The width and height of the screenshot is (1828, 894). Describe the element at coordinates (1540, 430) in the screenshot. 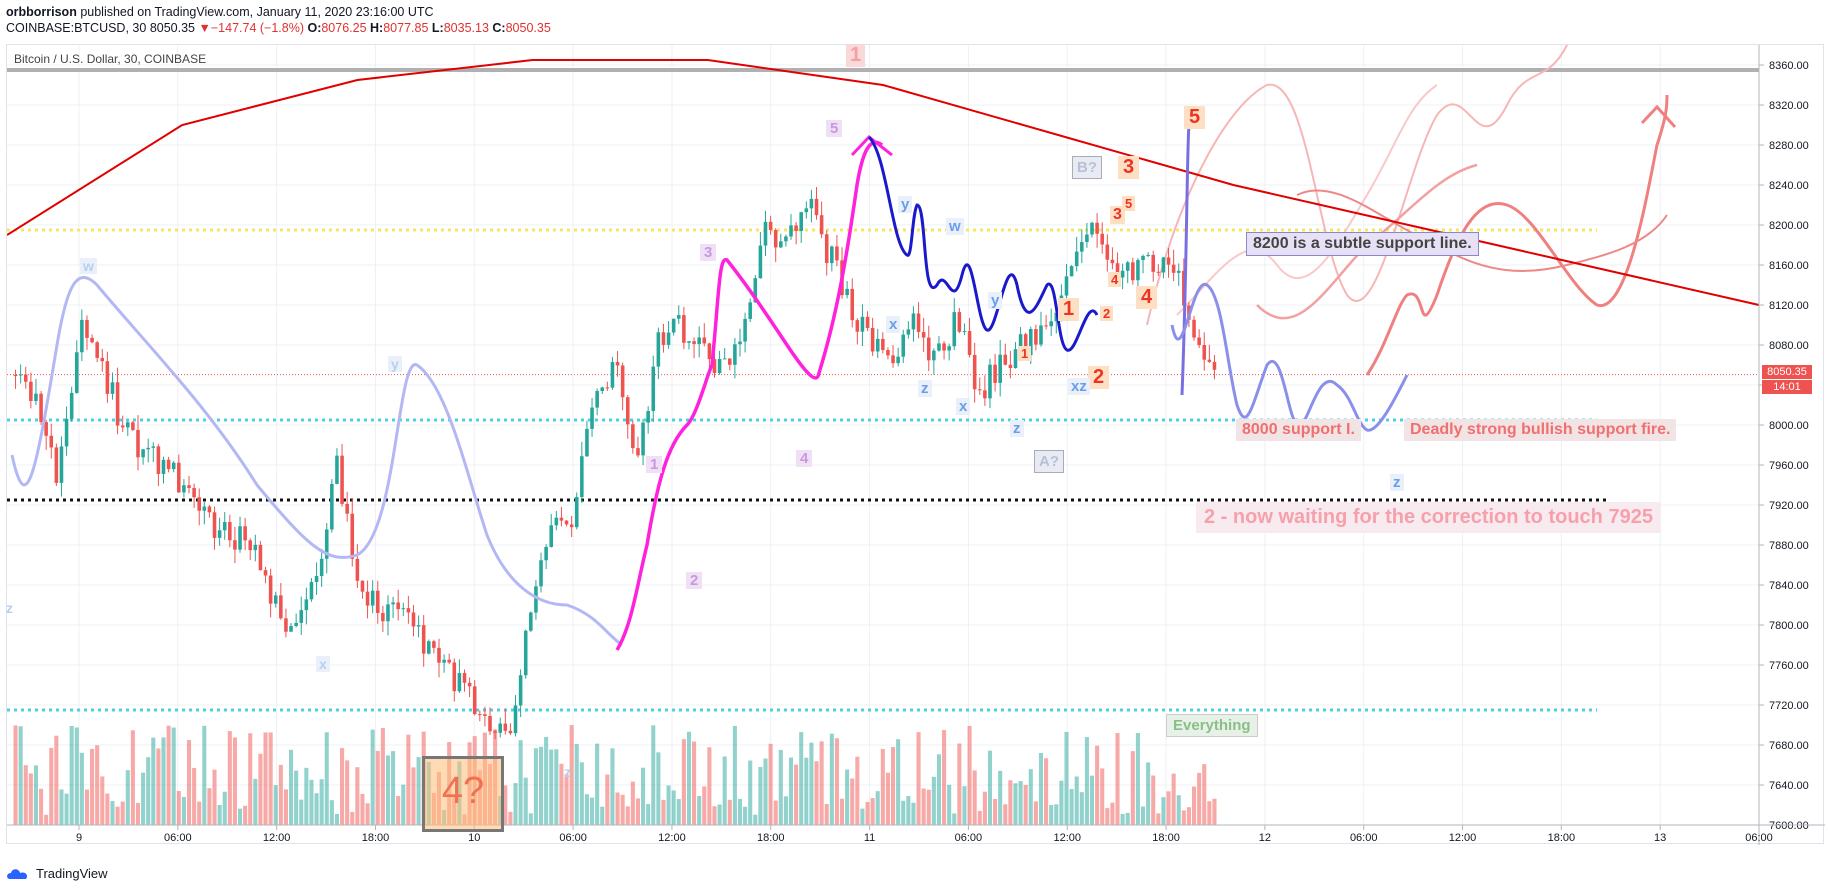

I see `note-8000b: Deadly strong bullish support fire.` at that location.